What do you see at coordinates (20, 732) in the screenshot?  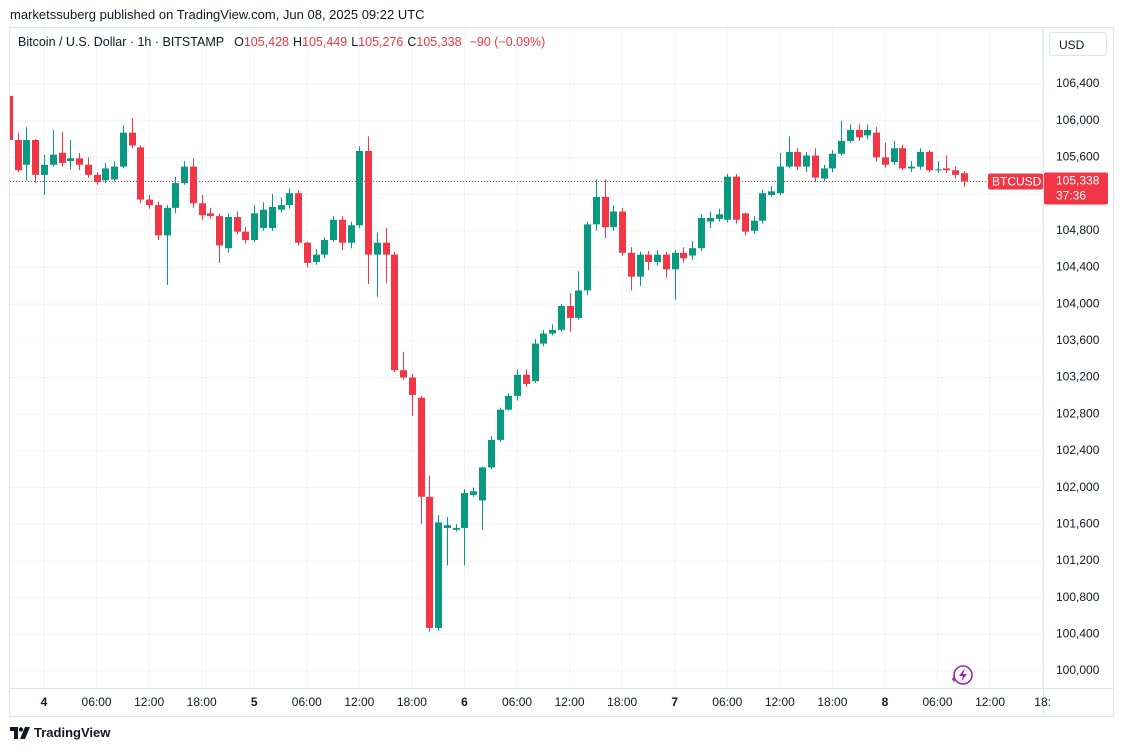 I see `tradingview-logo` at bounding box center [20, 732].